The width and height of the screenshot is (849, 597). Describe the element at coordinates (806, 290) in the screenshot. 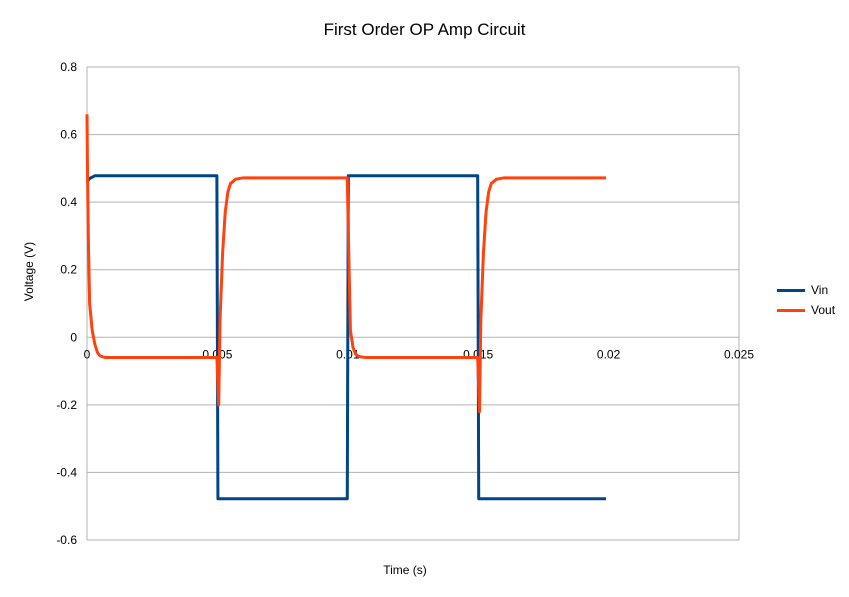

I see `legend-item-vin: Vin` at that location.